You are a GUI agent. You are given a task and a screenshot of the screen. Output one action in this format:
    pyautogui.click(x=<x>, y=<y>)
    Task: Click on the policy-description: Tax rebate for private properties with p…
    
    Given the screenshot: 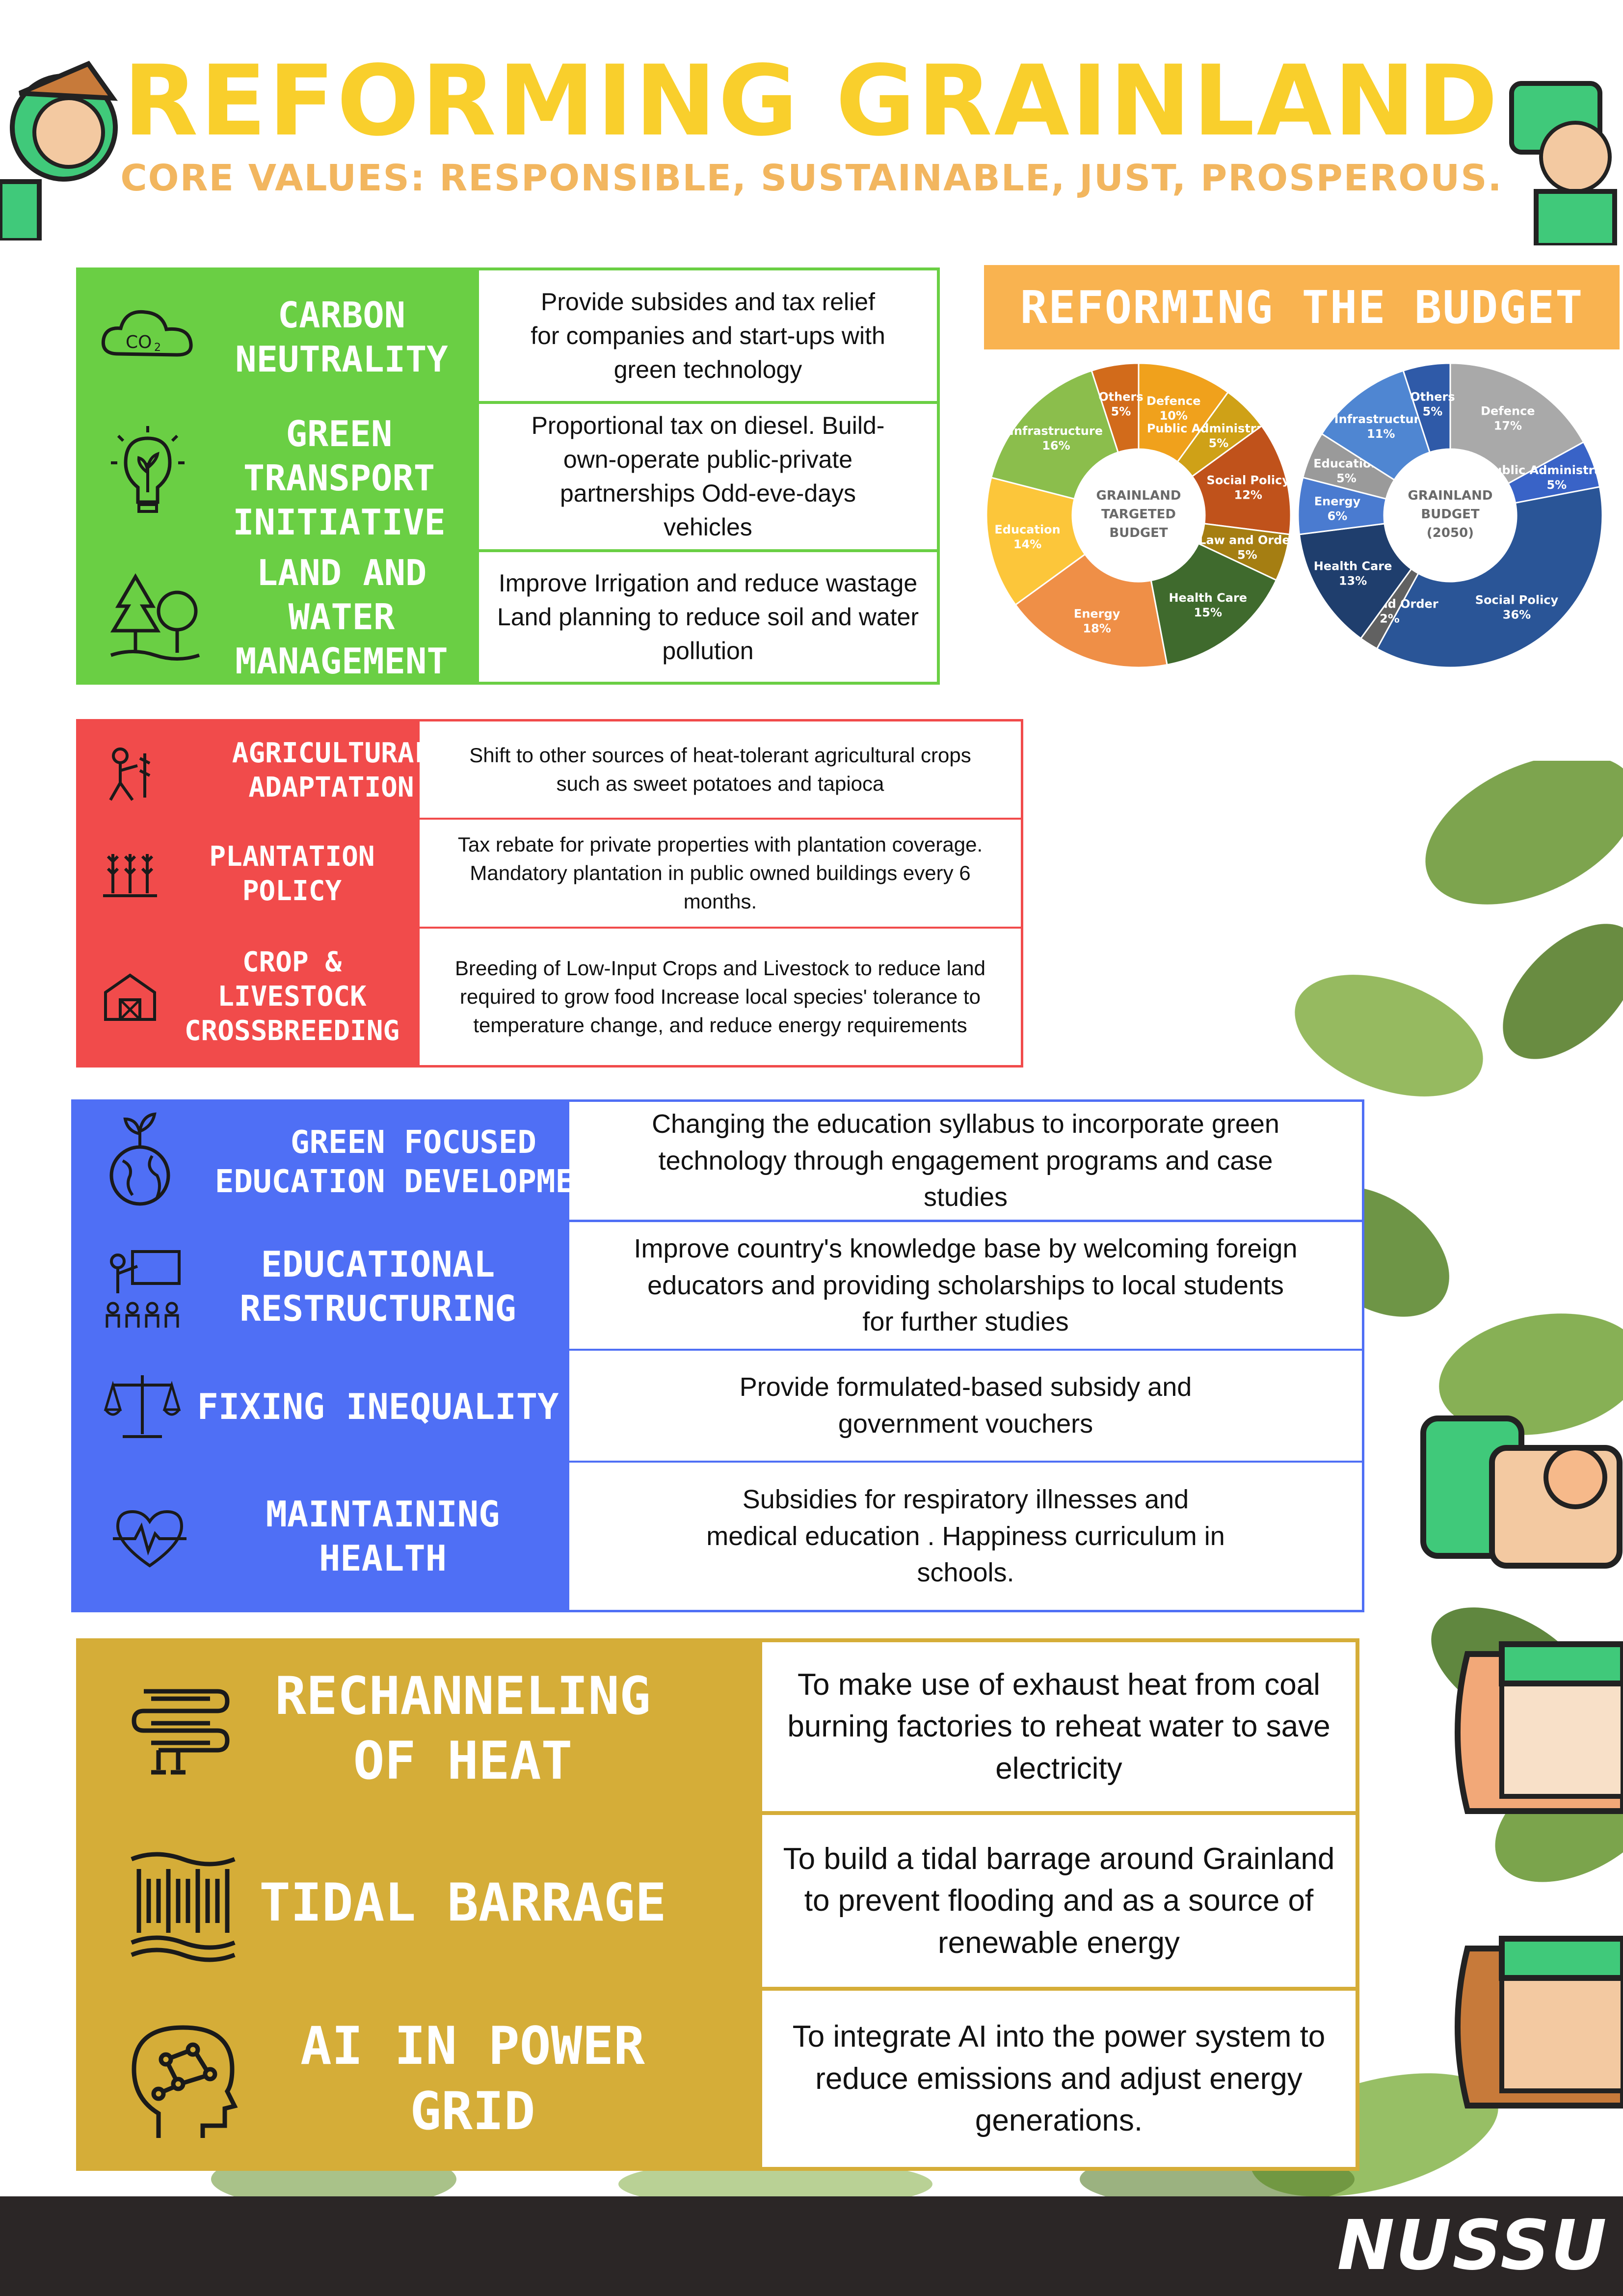 What is the action you would take?
    pyautogui.click(x=720, y=873)
    